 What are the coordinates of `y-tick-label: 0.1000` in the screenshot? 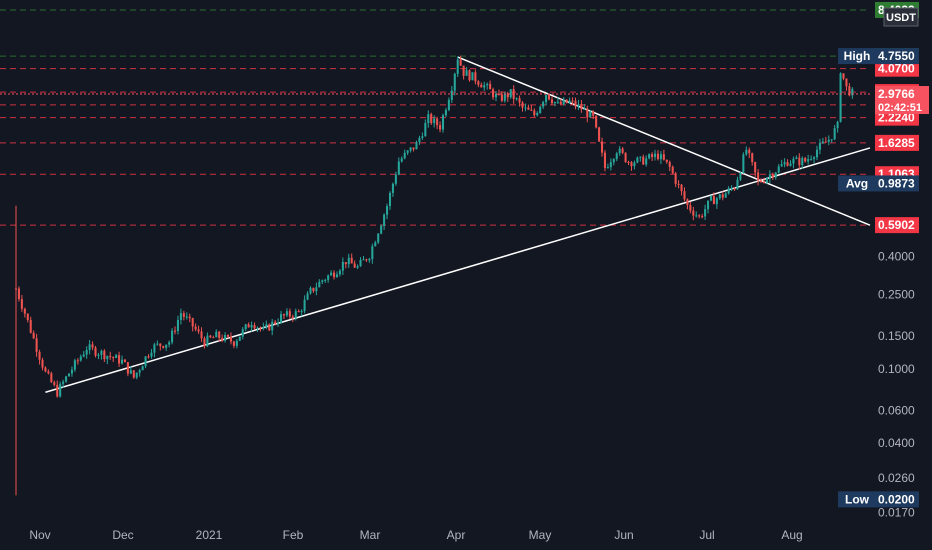 It's located at (896, 369).